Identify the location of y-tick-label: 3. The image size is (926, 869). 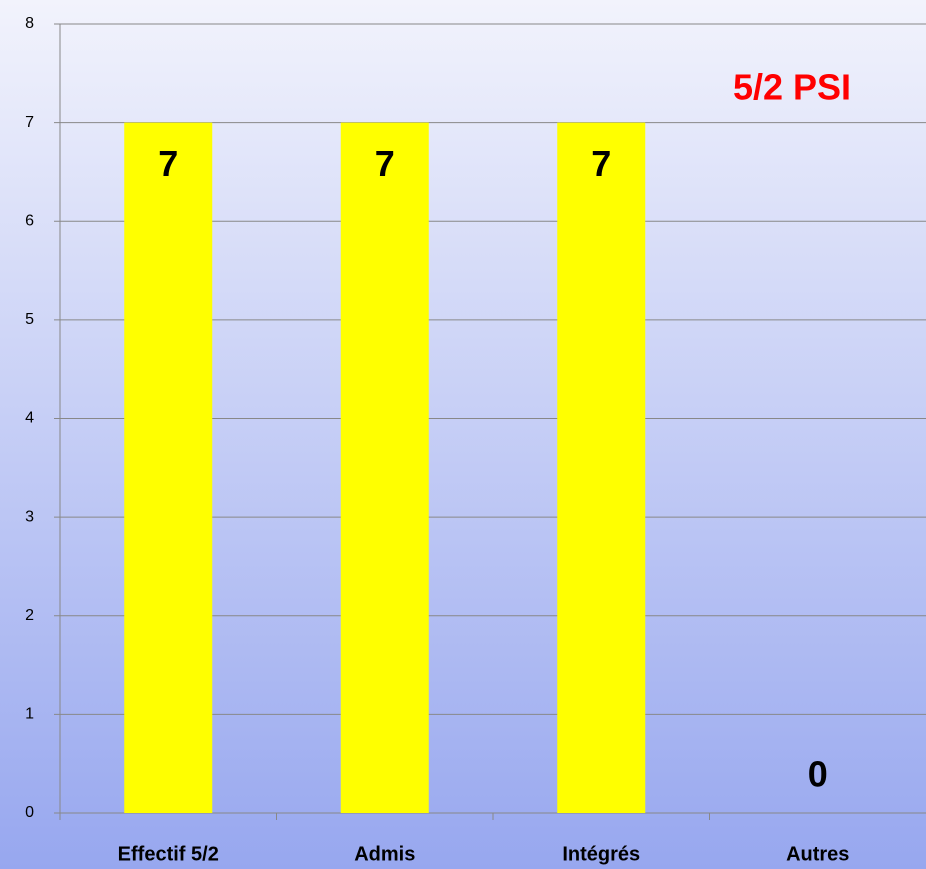
(29, 516).